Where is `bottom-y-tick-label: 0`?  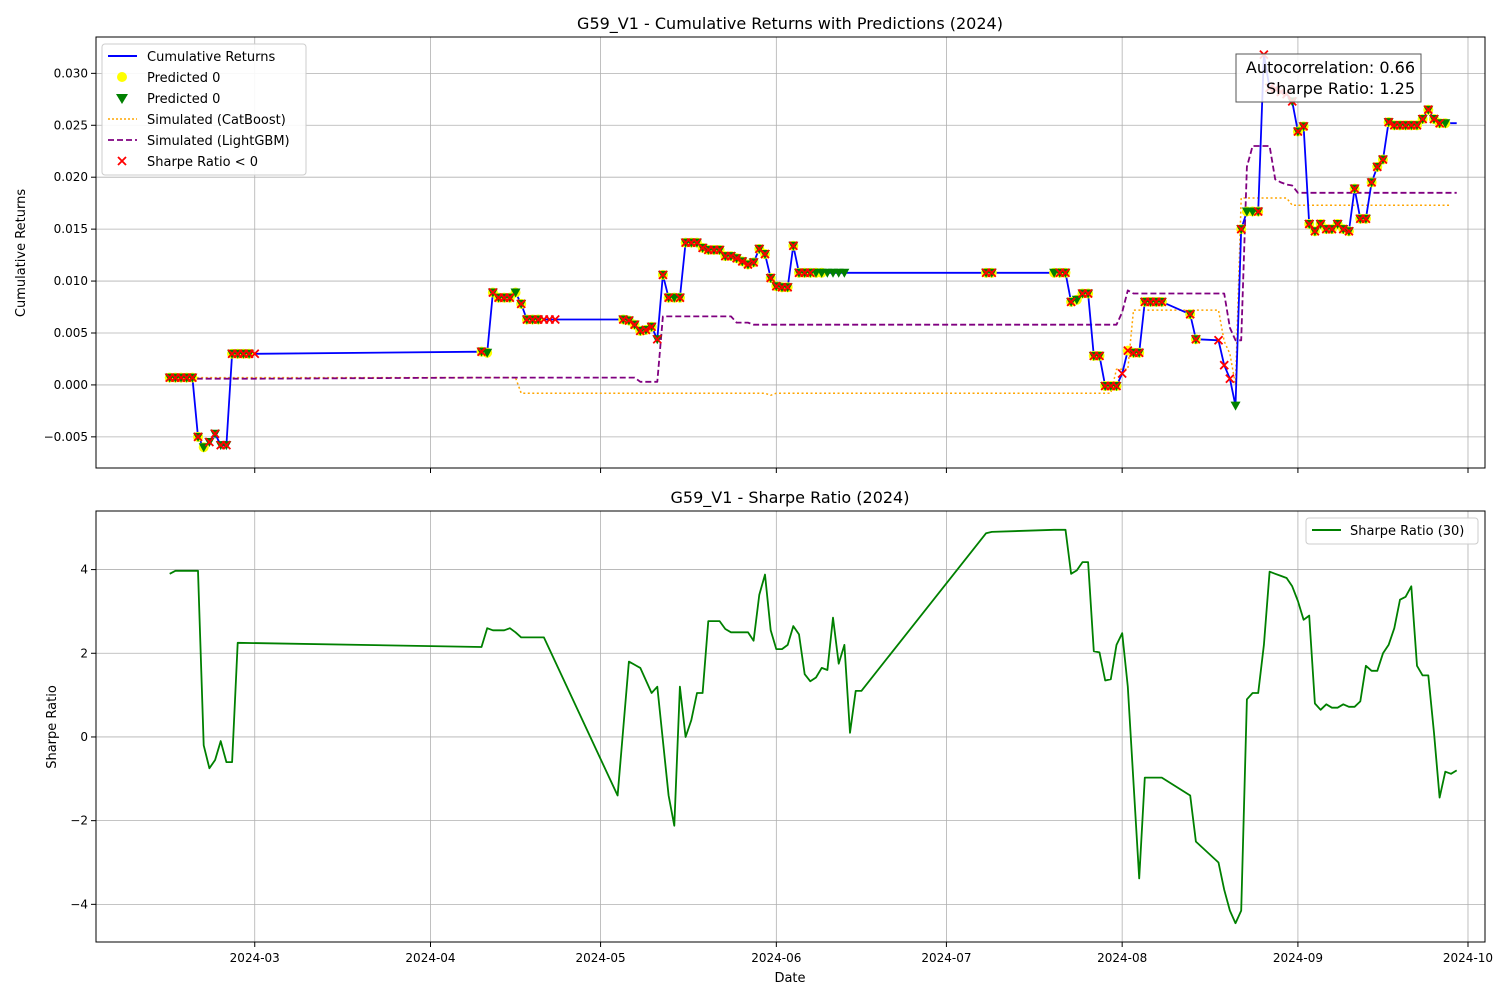
bottom-y-tick-label: 0 is located at coordinates (84, 737).